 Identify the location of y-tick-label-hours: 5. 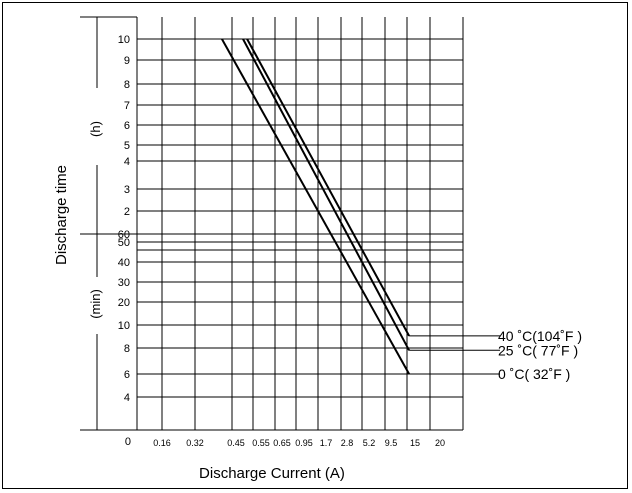
(127, 146).